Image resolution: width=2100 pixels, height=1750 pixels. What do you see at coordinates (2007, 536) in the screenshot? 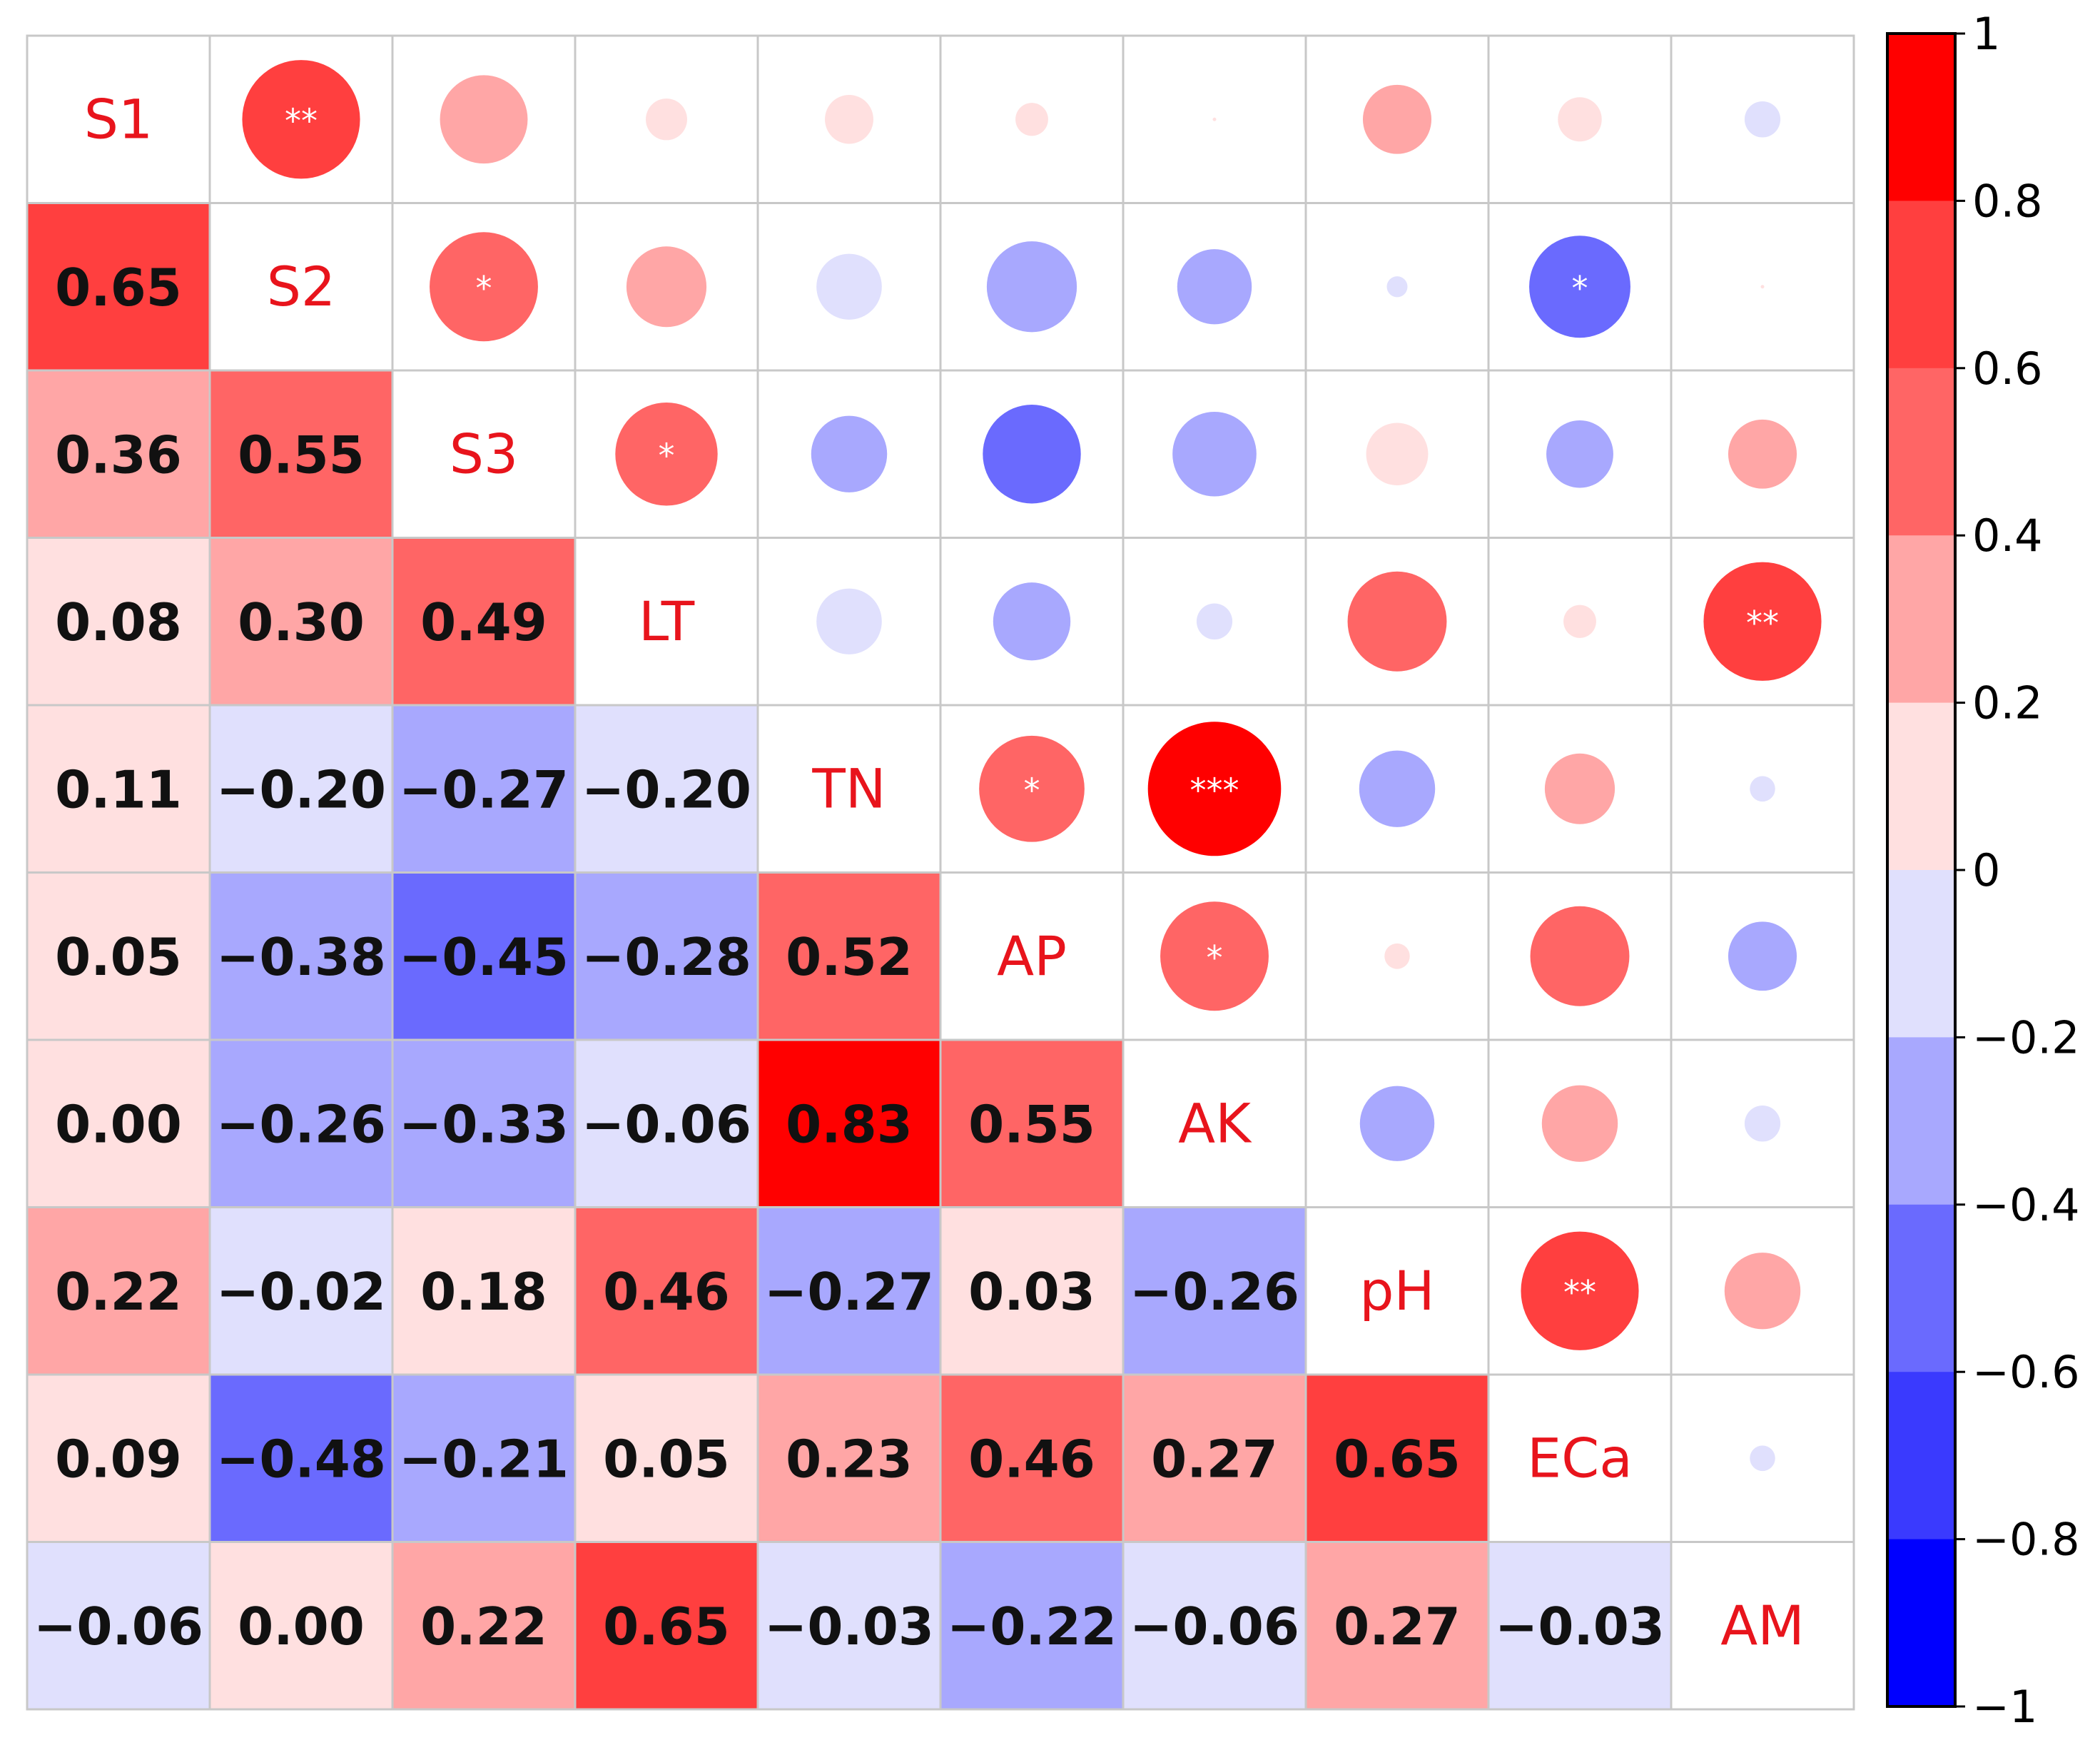
I see `colorbar-tick-label-3: 0.4` at bounding box center [2007, 536].